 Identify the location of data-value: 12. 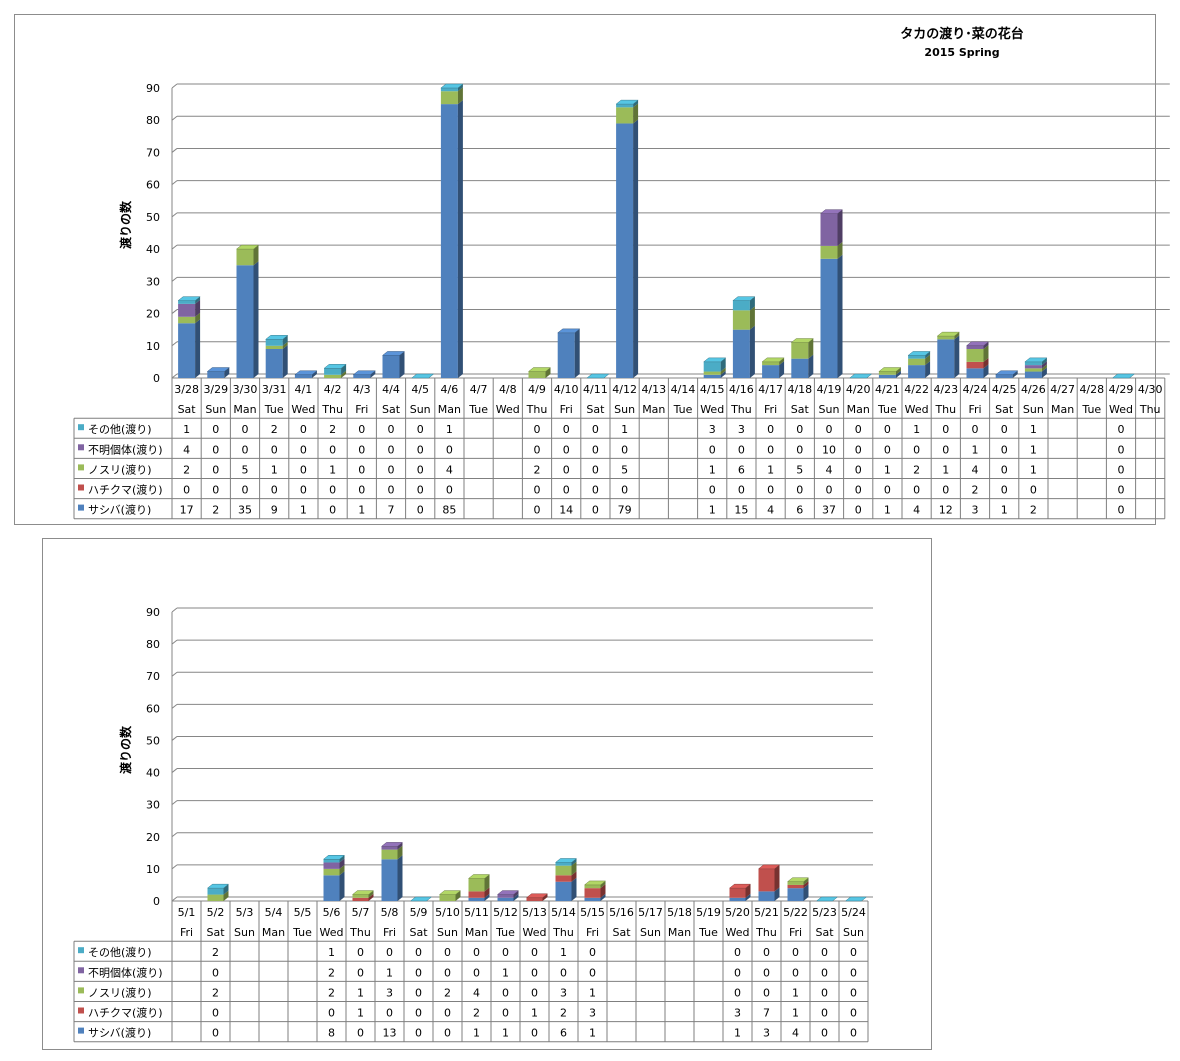
(946, 510).